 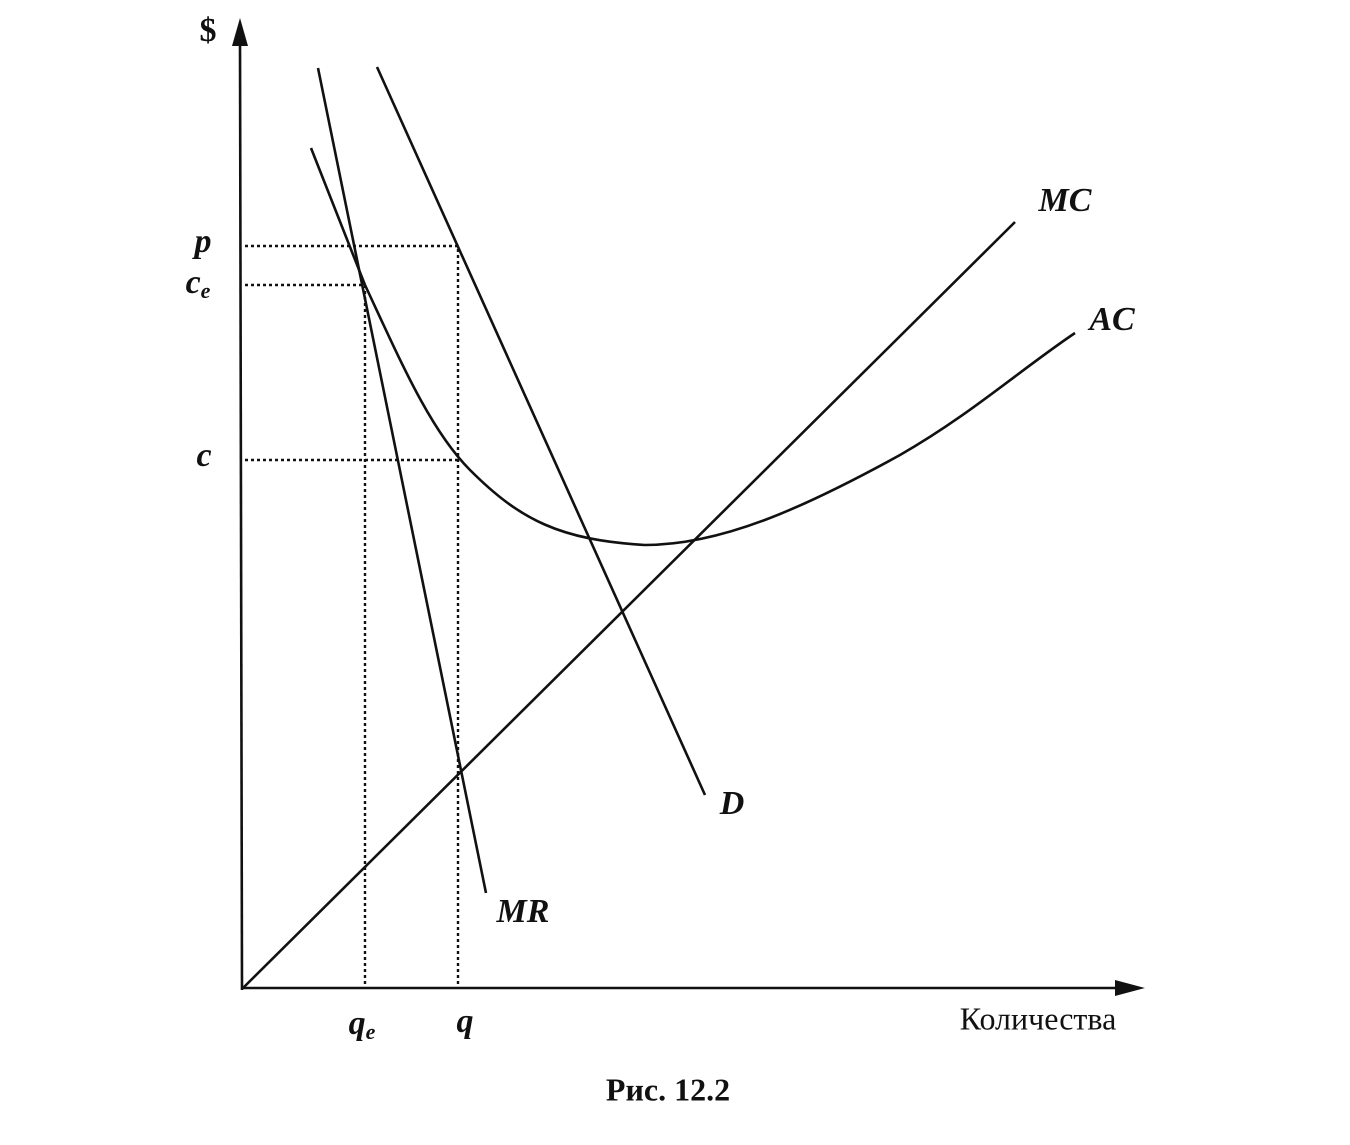 I want to click on label-d: D, so click(x=732, y=803).